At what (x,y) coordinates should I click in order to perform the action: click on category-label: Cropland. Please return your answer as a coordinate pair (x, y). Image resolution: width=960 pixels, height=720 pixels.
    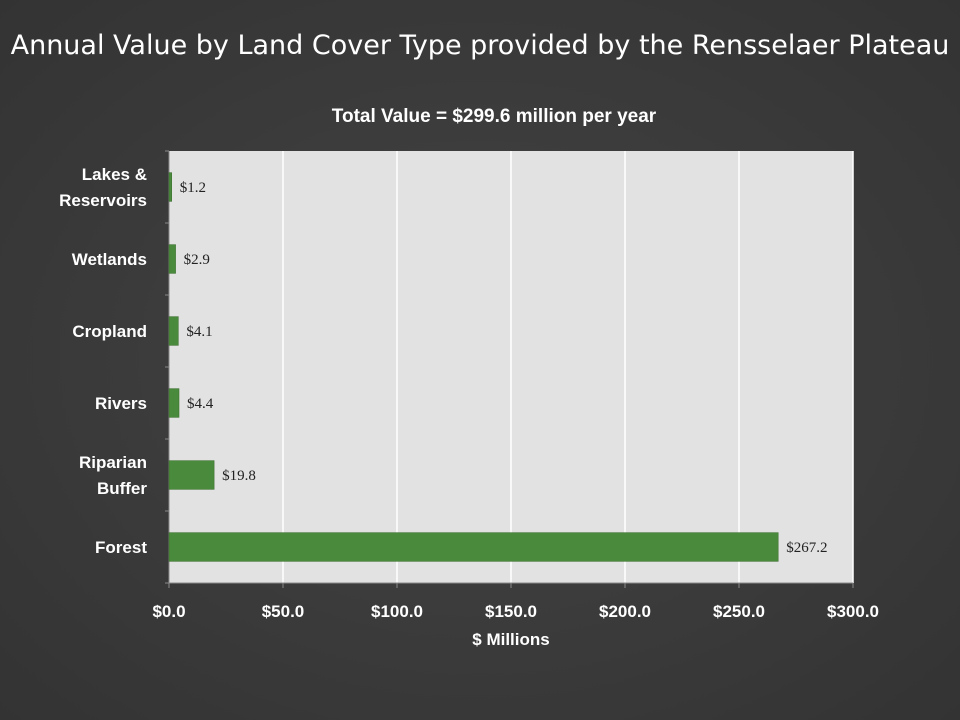
    Looking at the image, I should click on (109, 331).